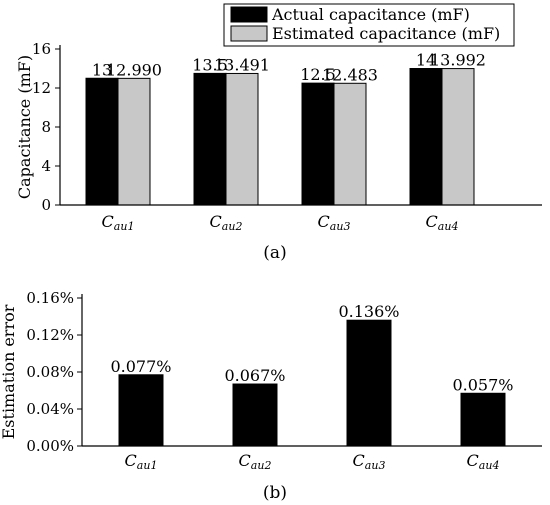 This screenshot has width=550, height=505. What do you see at coordinates (482, 384) in the screenshot?
I see `data-label: 0.057%` at bounding box center [482, 384].